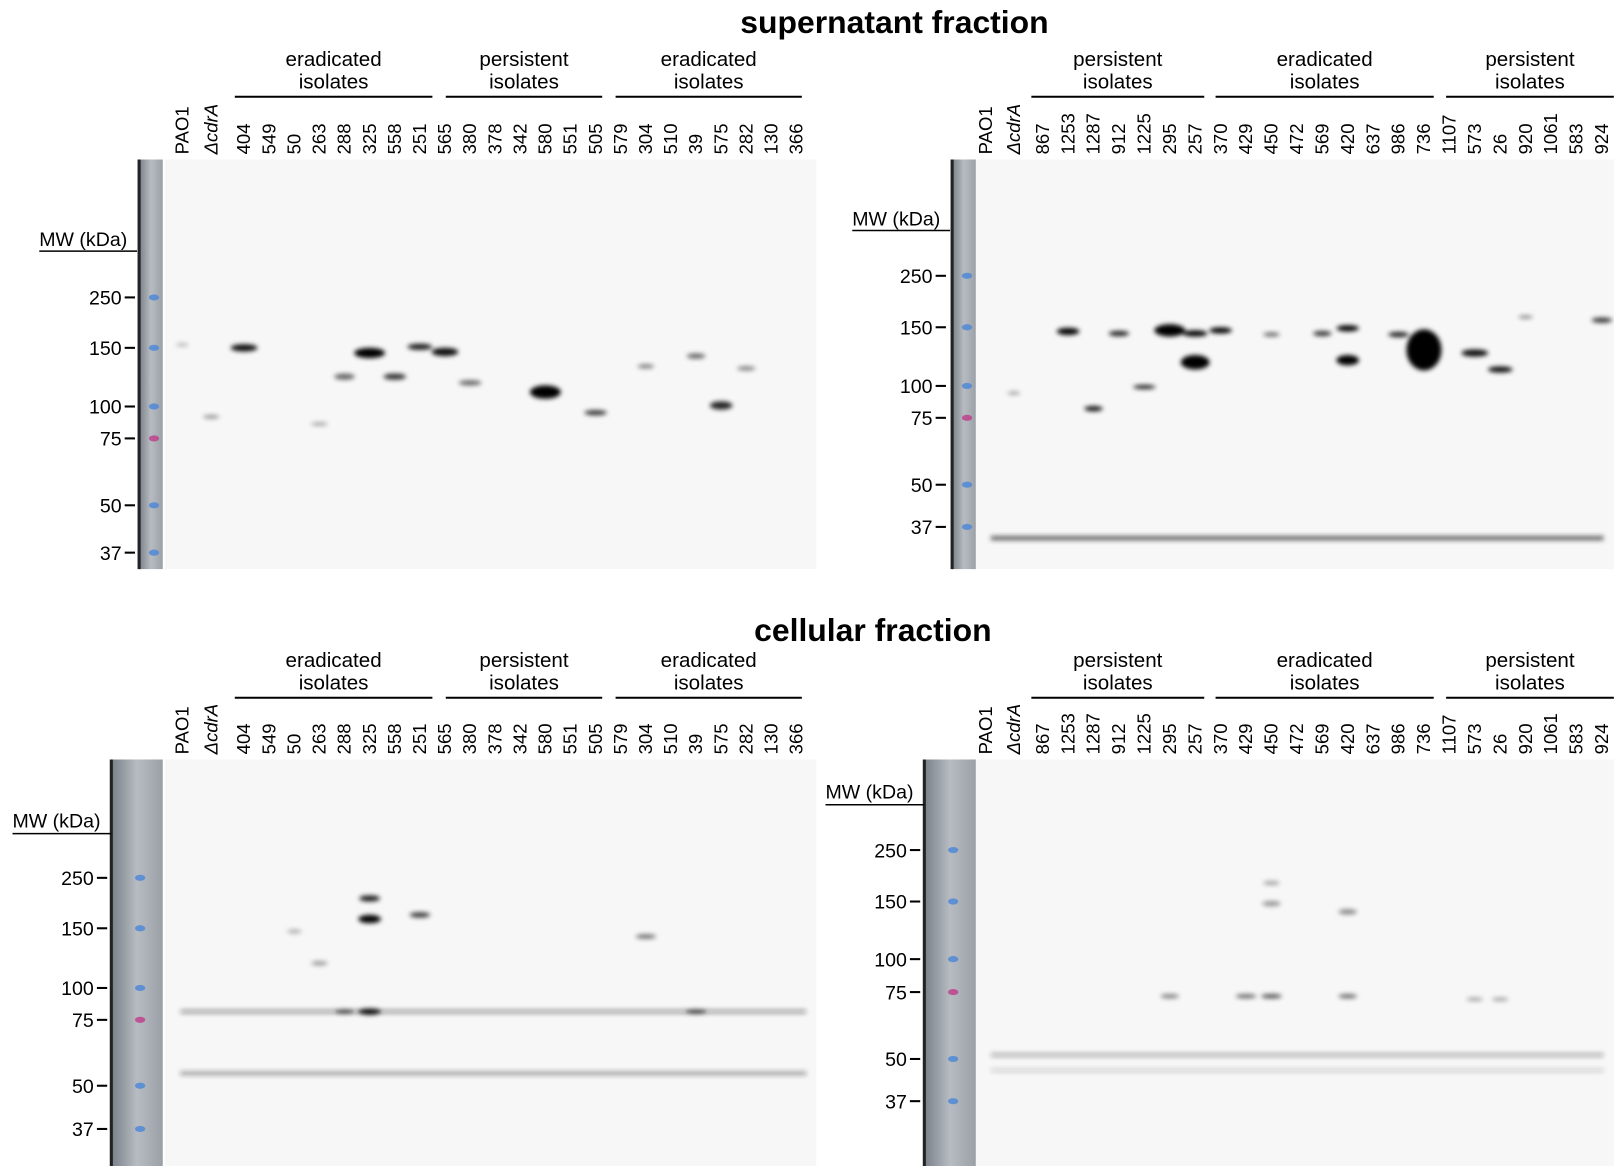 This screenshot has width=1614, height=1166. I want to click on marker-label: 50, so click(896, 1060).